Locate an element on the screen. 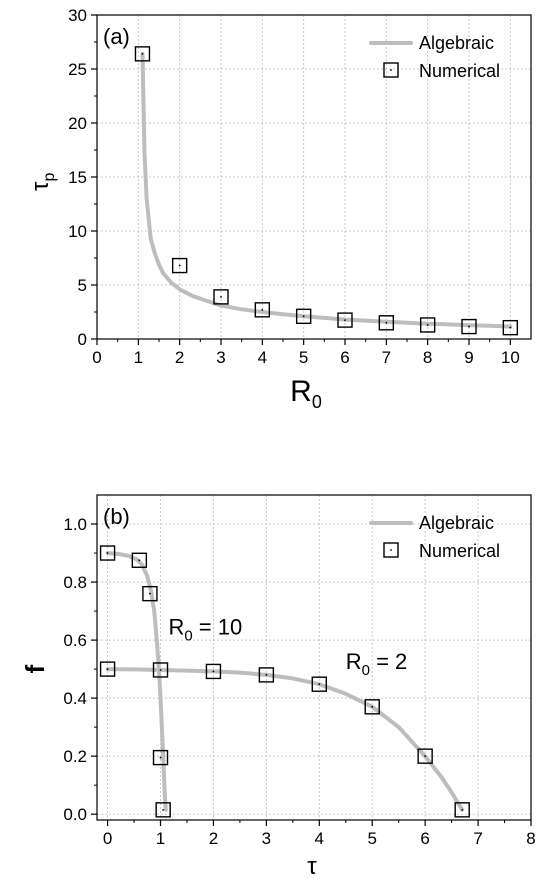 The width and height of the screenshot is (540, 879). x-axis-label: R0 is located at coordinates (306, 393).